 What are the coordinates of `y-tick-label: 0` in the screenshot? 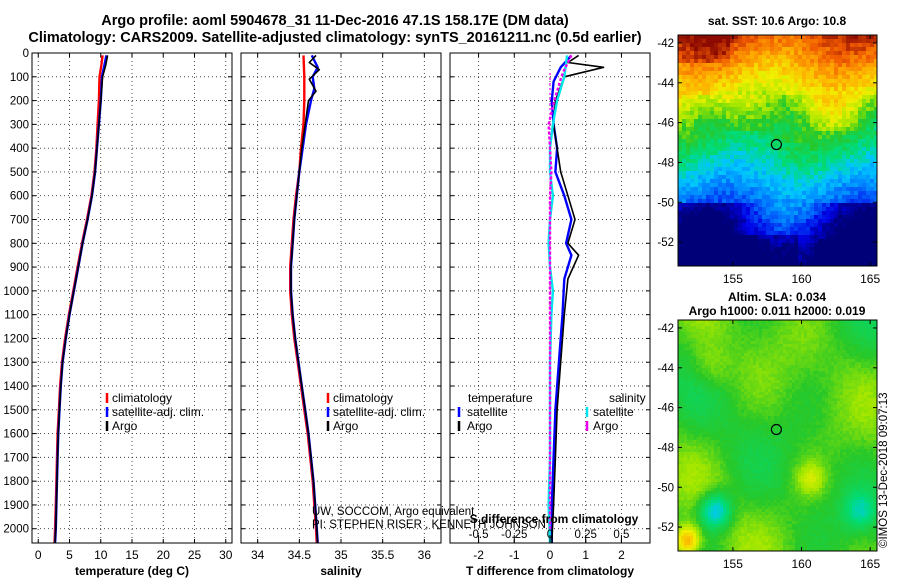 It's located at (26, 54).